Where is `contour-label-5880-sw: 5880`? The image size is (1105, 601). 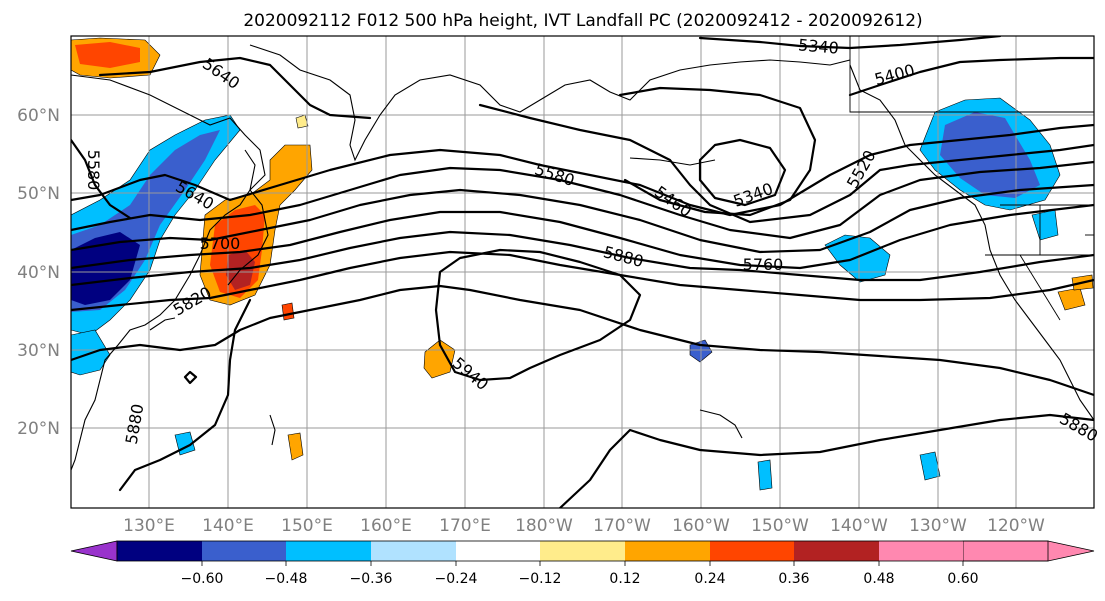
contour-label-5880-sw: 5880 is located at coordinates (135, 423).